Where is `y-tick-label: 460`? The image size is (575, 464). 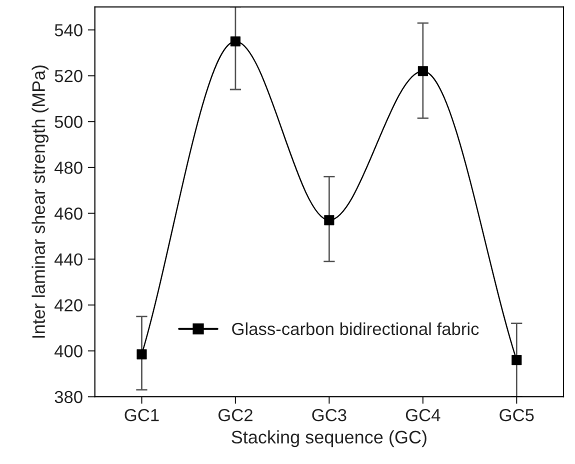 y-tick-label: 460 is located at coordinates (68, 213).